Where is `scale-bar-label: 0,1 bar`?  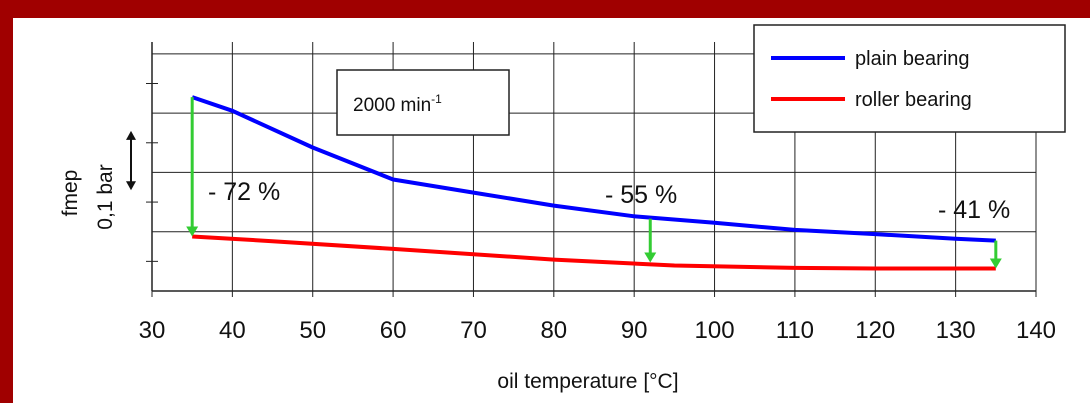 scale-bar-label: 0,1 bar is located at coordinates (105, 196).